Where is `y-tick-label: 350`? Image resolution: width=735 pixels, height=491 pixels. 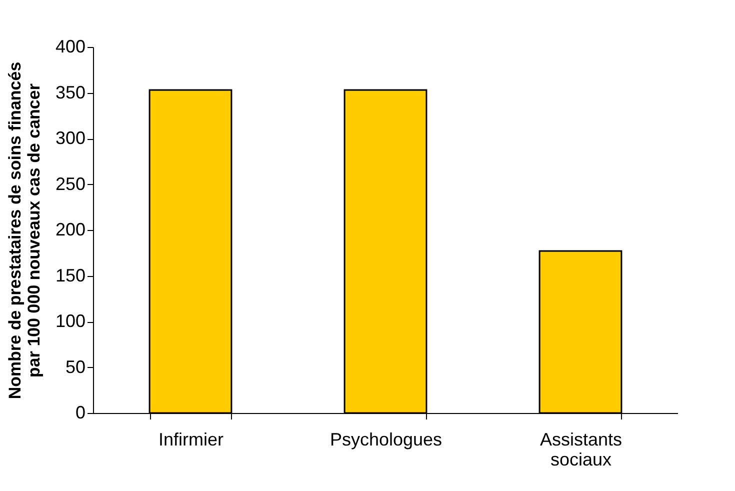
y-tick-label: 350 is located at coordinates (70, 92).